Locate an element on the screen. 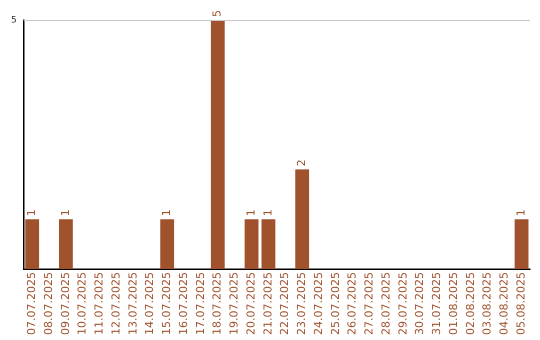 Image resolution: width=540 pixels, height=340 pixels. x-tick-label: 14.07.2025 is located at coordinates (149, 304).